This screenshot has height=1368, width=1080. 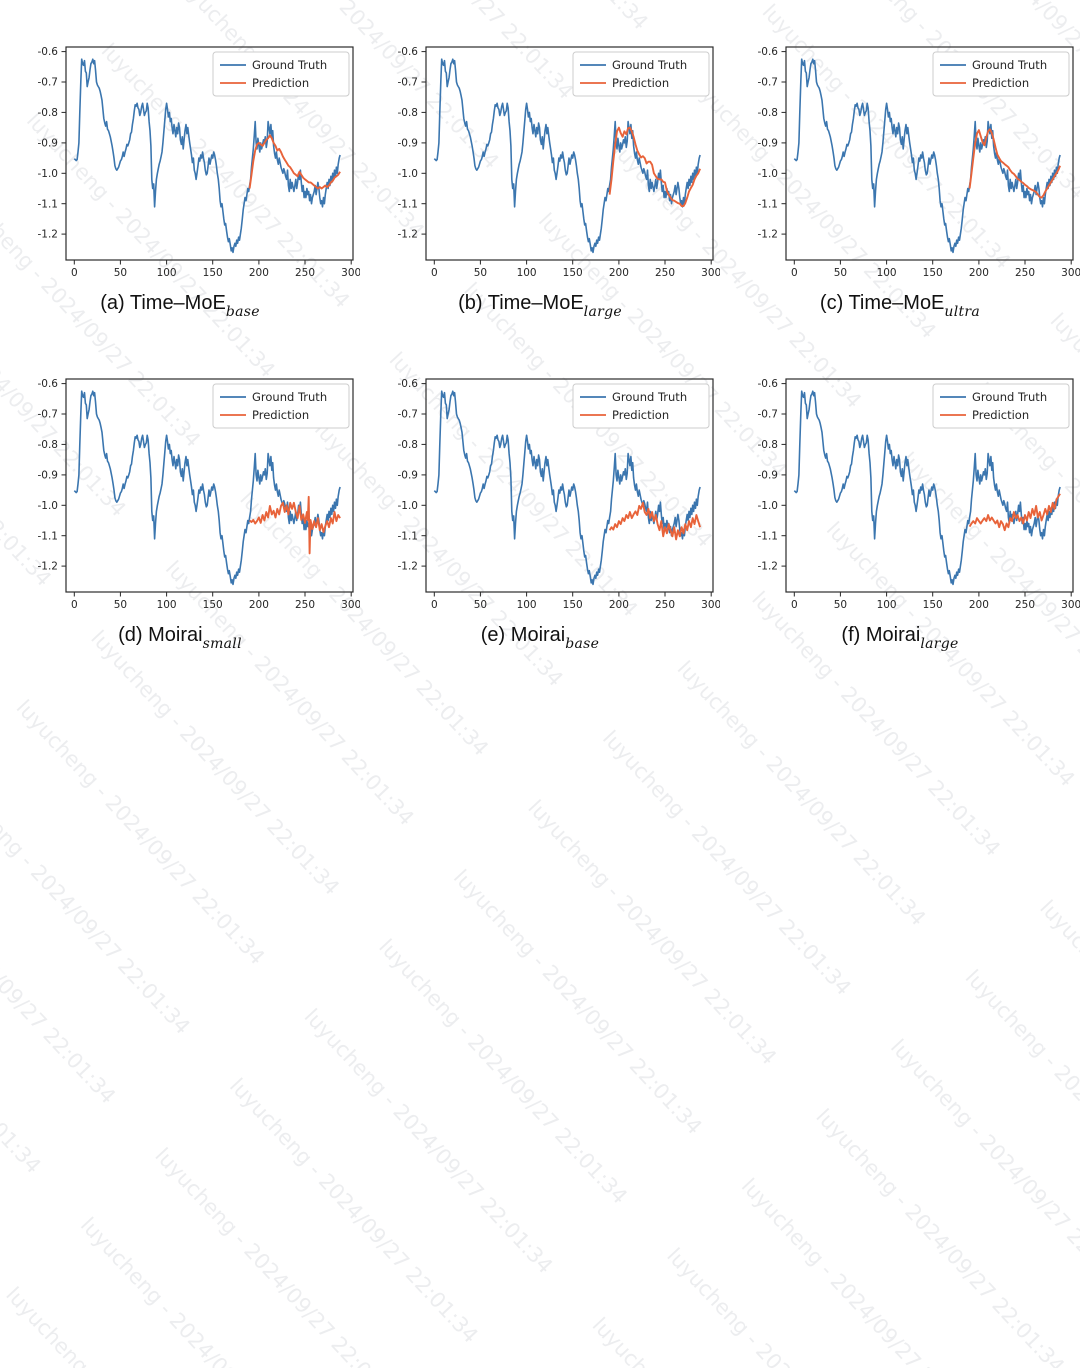 I want to click on chart-caption: (a) Time–MoEbase, so click(x=180, y=306).